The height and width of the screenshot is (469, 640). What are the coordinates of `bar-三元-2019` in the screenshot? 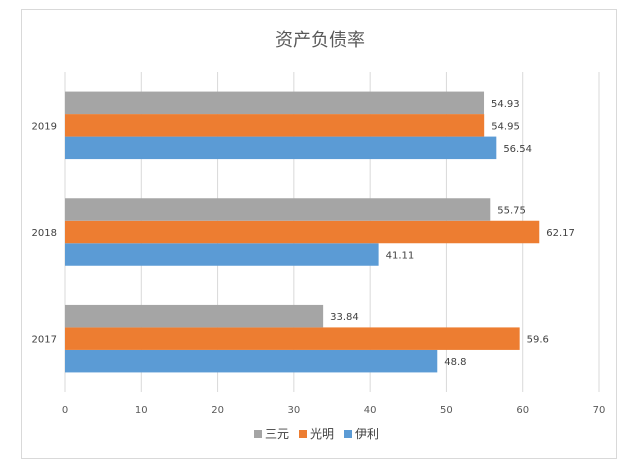 It's located at (275, 103).